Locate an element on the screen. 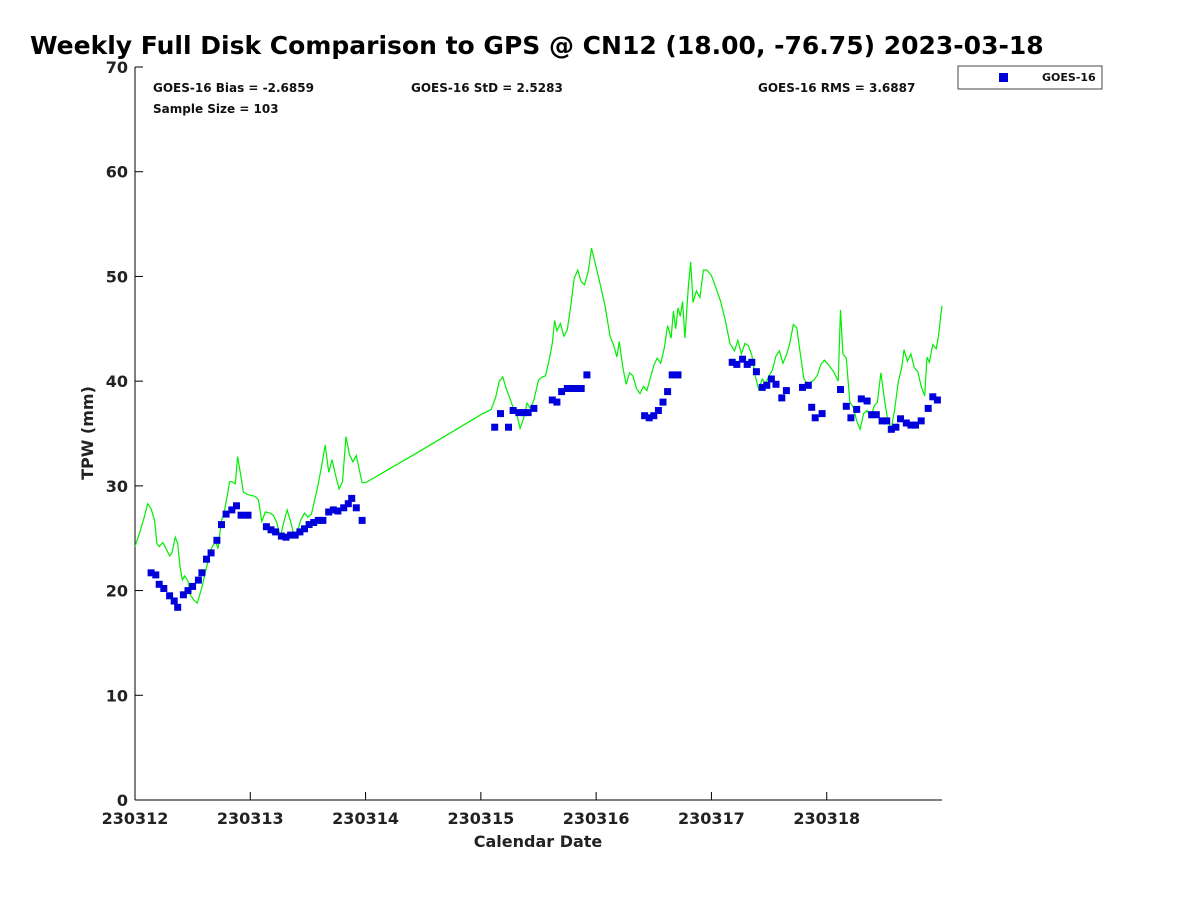 The height and width of the screenshot is (900, 1200). x-tick-label: 230316 is located at coordinates (596, 818).